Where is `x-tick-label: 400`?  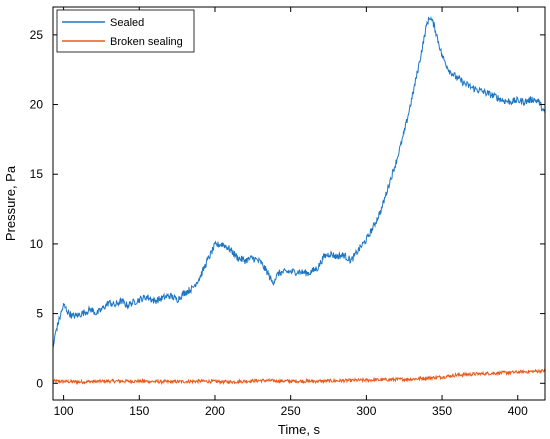 x-tick-label: 400 is located at coordinates (518, 411).